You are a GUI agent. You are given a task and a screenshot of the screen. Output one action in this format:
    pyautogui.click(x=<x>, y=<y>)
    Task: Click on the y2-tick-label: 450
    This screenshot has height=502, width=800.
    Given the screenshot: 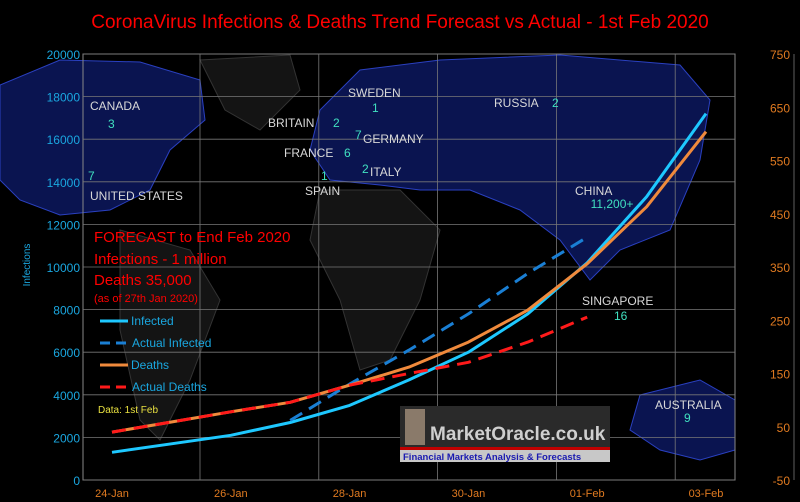 What is the action you would take?
    pyautogui.click(x=780, y=215)
    